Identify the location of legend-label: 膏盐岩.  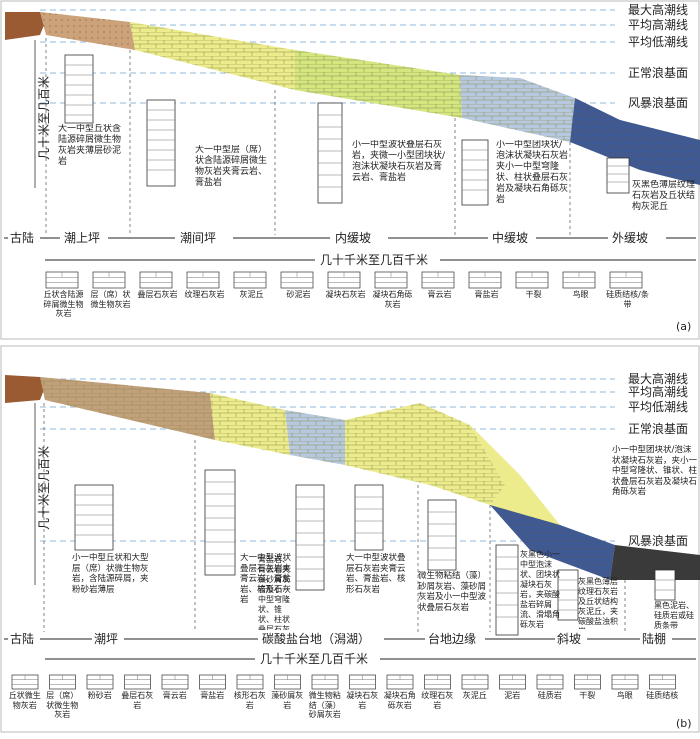
(486, 294).